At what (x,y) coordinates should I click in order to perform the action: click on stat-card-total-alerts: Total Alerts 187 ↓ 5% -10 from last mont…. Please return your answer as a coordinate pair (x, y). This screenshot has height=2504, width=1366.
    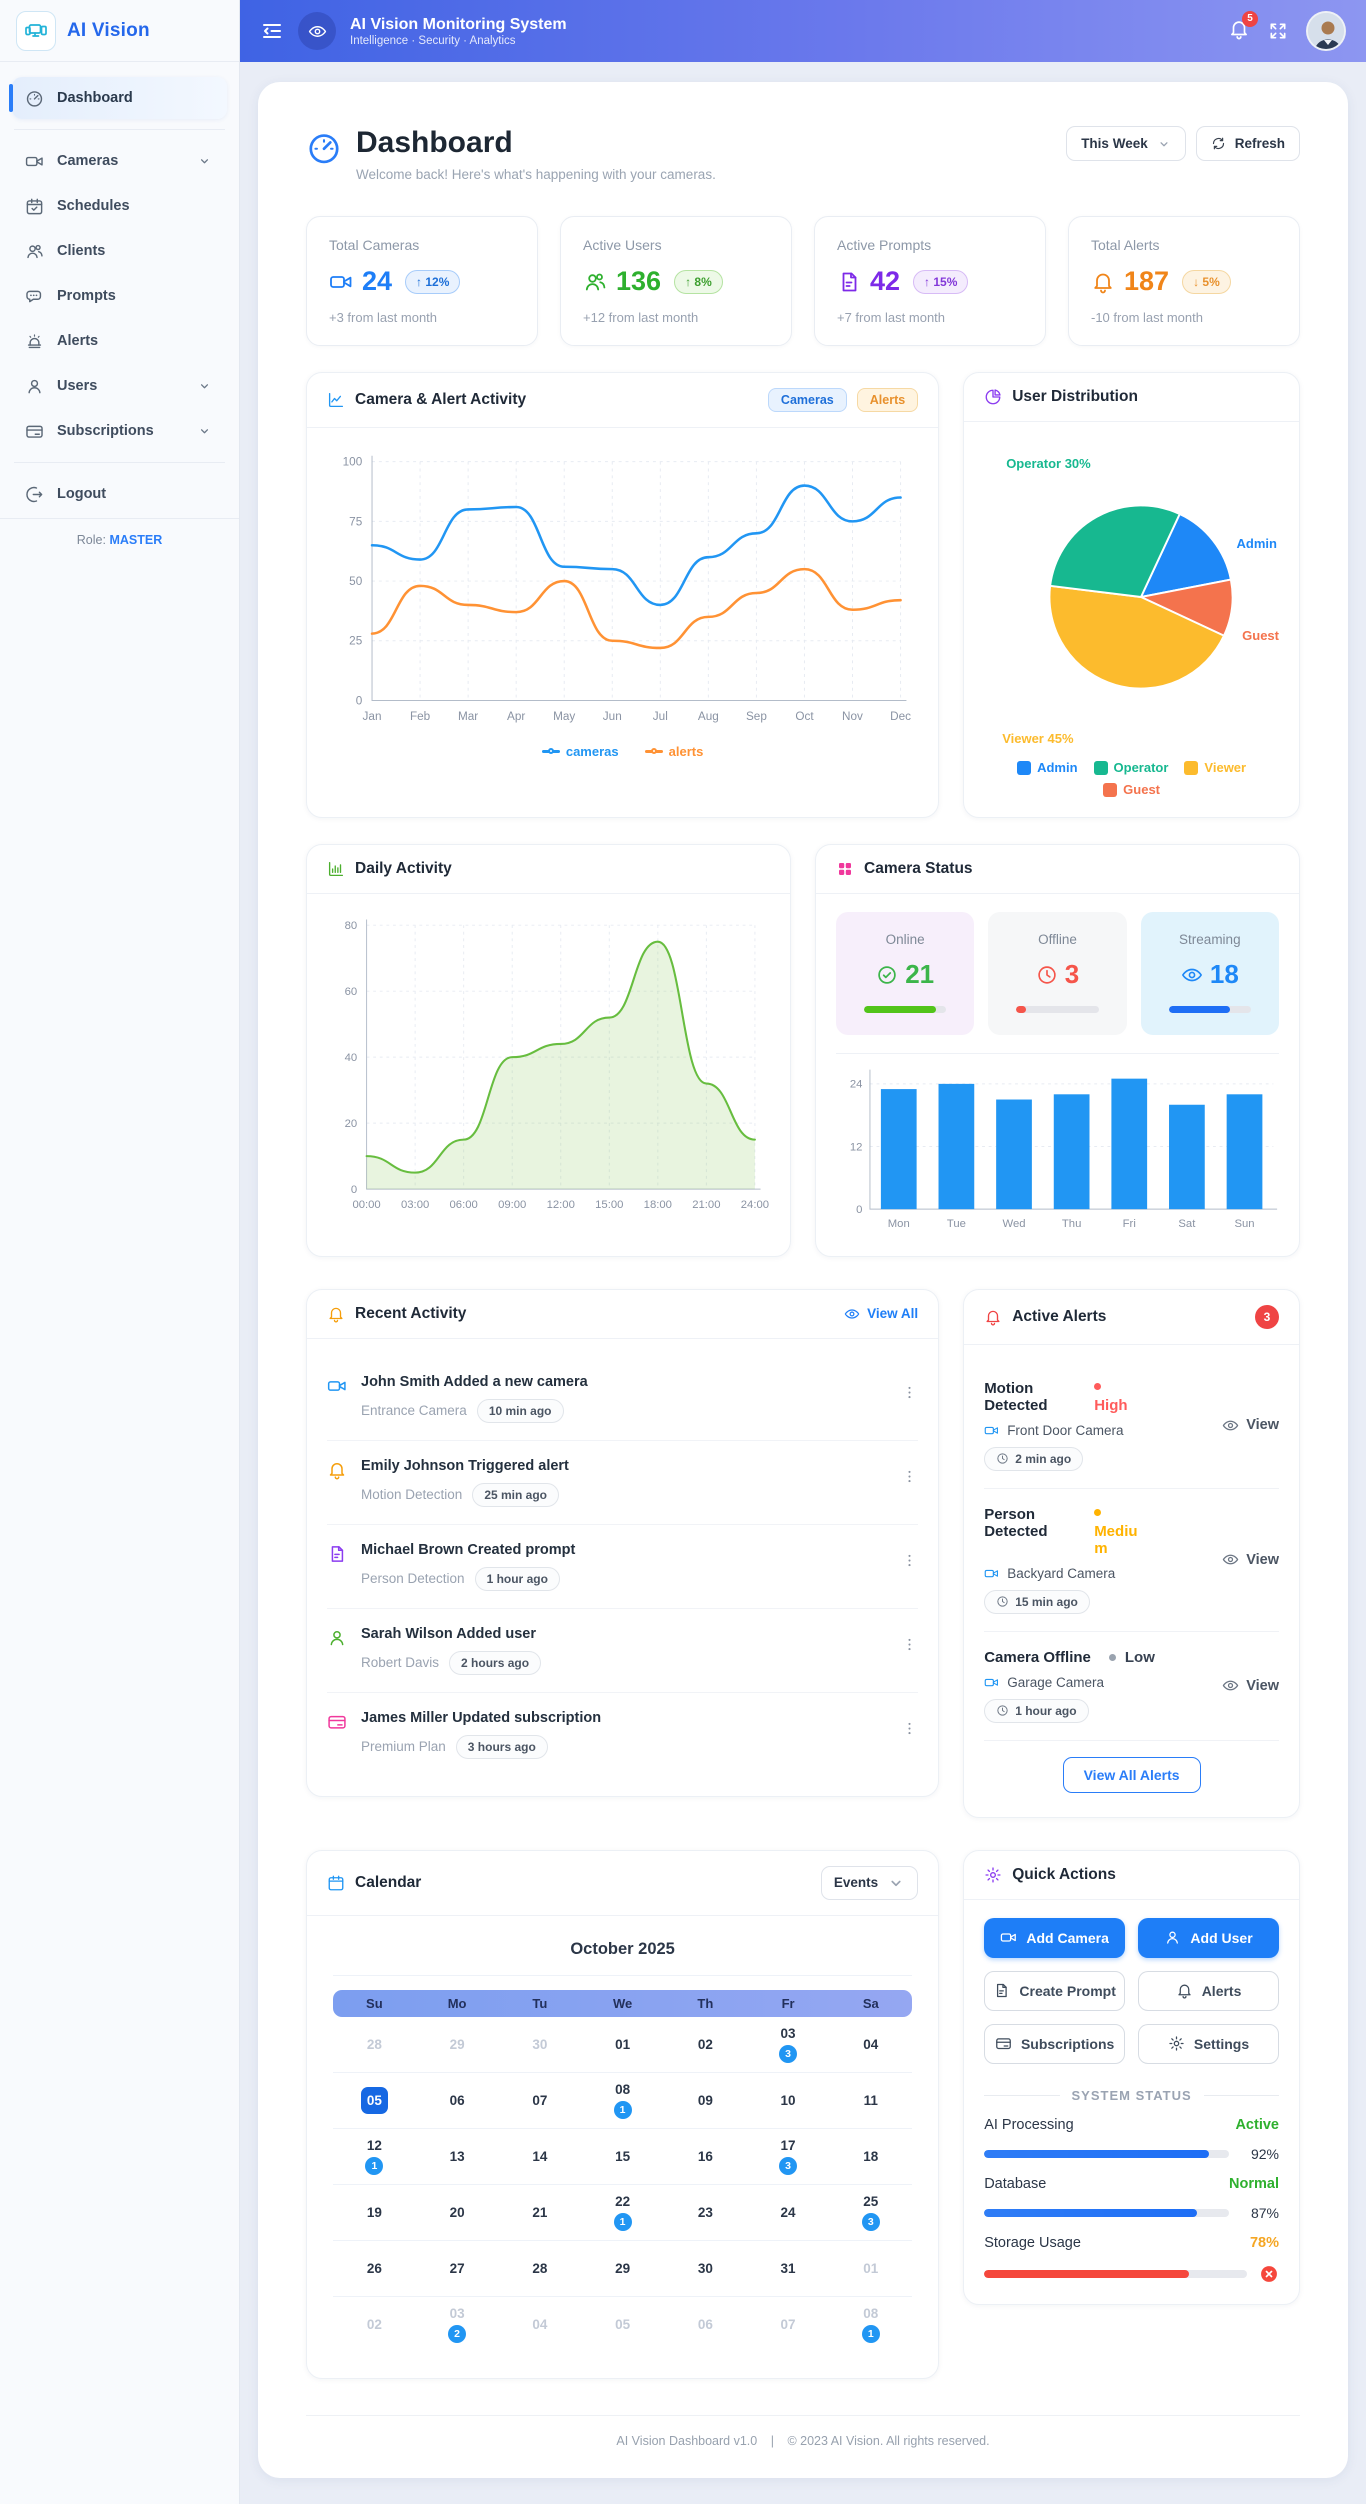
    Looking at the image, I should click on (1184, 281).